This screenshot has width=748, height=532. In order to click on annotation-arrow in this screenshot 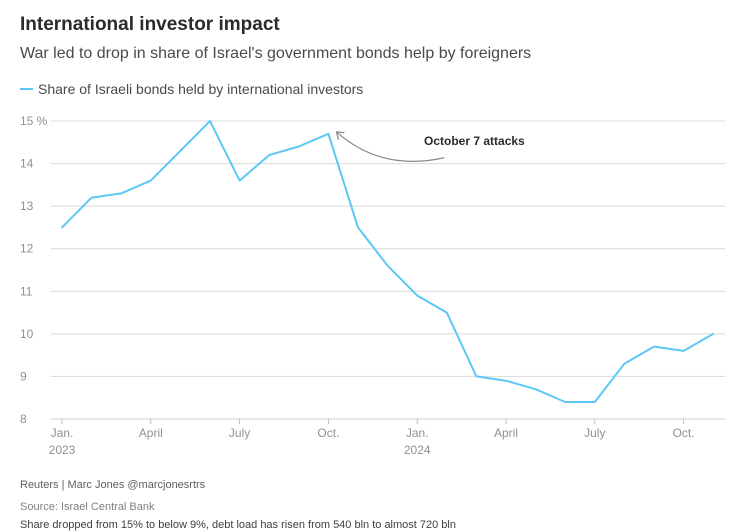, I will do `click(390, 146)`.